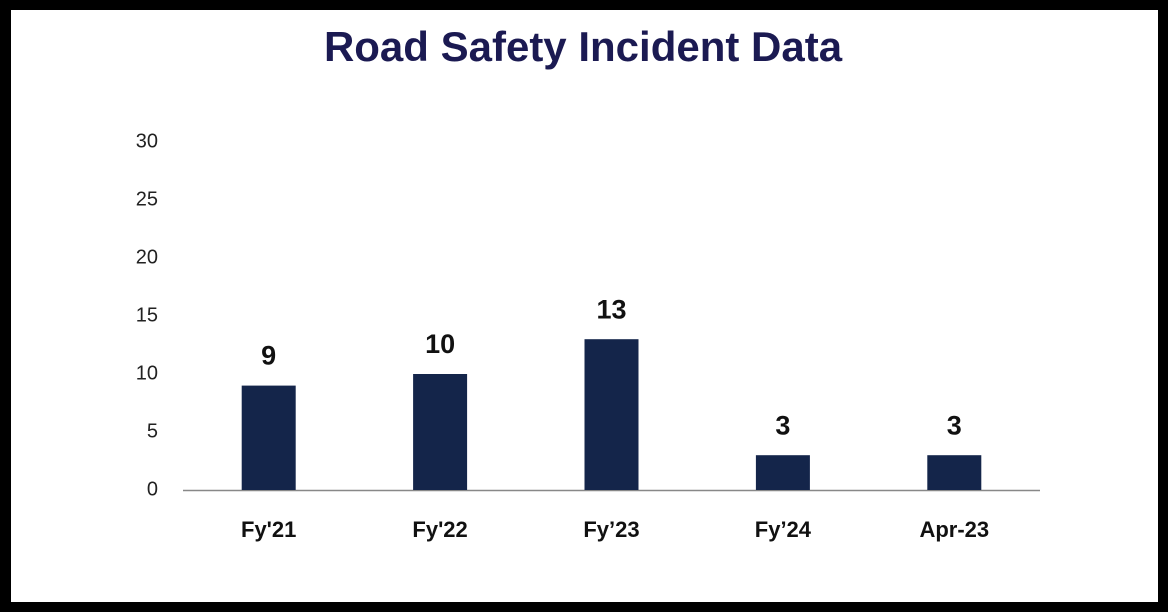 The width and height of the screenshot is (1168, 612). Describe the element at coordinates (147, 199) in the screenshot. I see `y-tick-label: 25` at that location.